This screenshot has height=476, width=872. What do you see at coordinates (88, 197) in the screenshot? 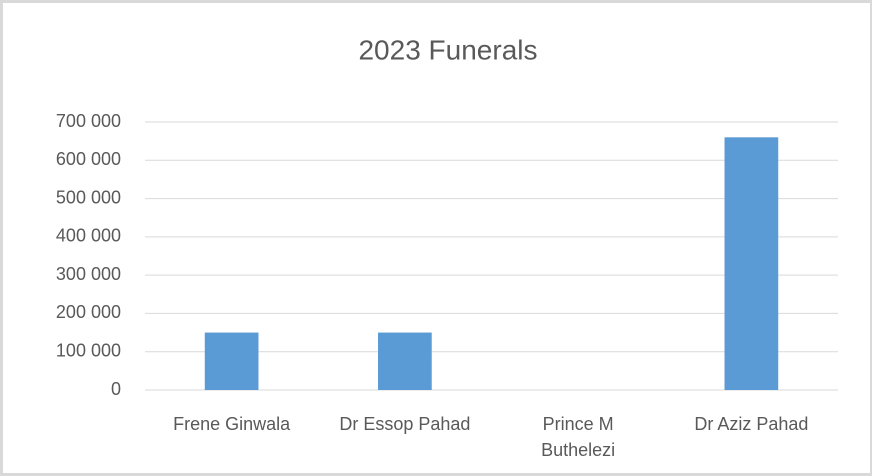
I see `y-tick-label: 500 000` at bounding box center [88, 197].